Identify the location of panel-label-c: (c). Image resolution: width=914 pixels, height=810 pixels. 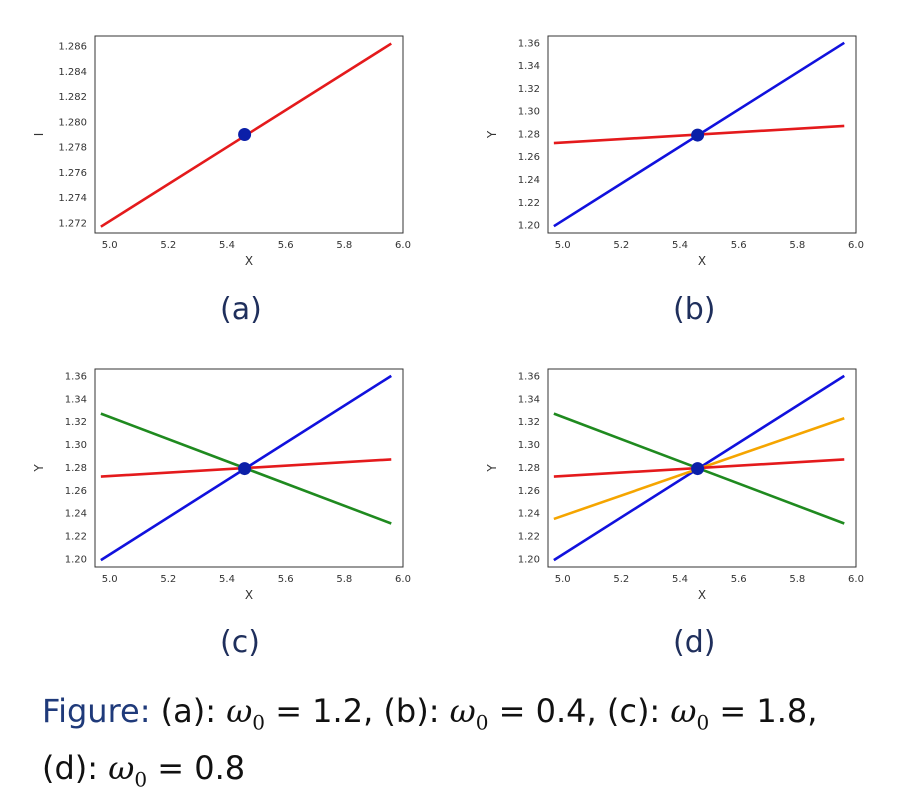
(240, 642).